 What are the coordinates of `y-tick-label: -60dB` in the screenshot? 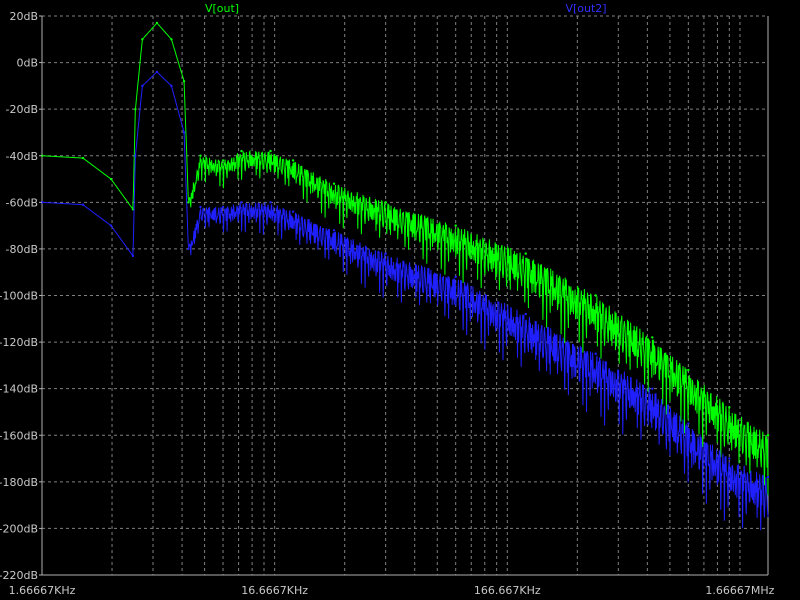 It's located at (22, 202).